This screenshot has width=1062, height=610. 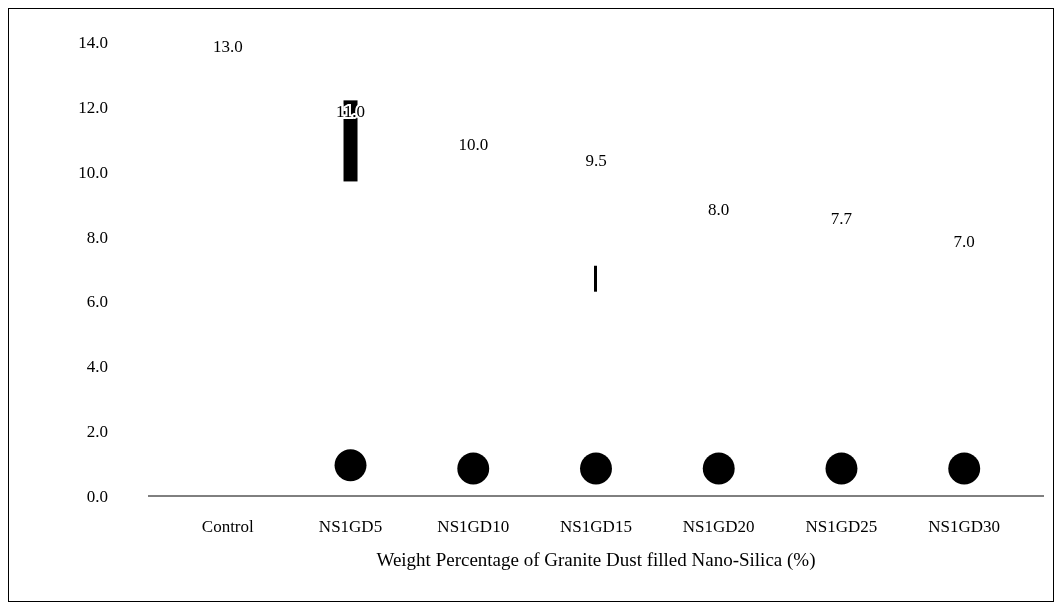 I want to click on x-tick-label: NS1GD15, so click(x=596, y=526).